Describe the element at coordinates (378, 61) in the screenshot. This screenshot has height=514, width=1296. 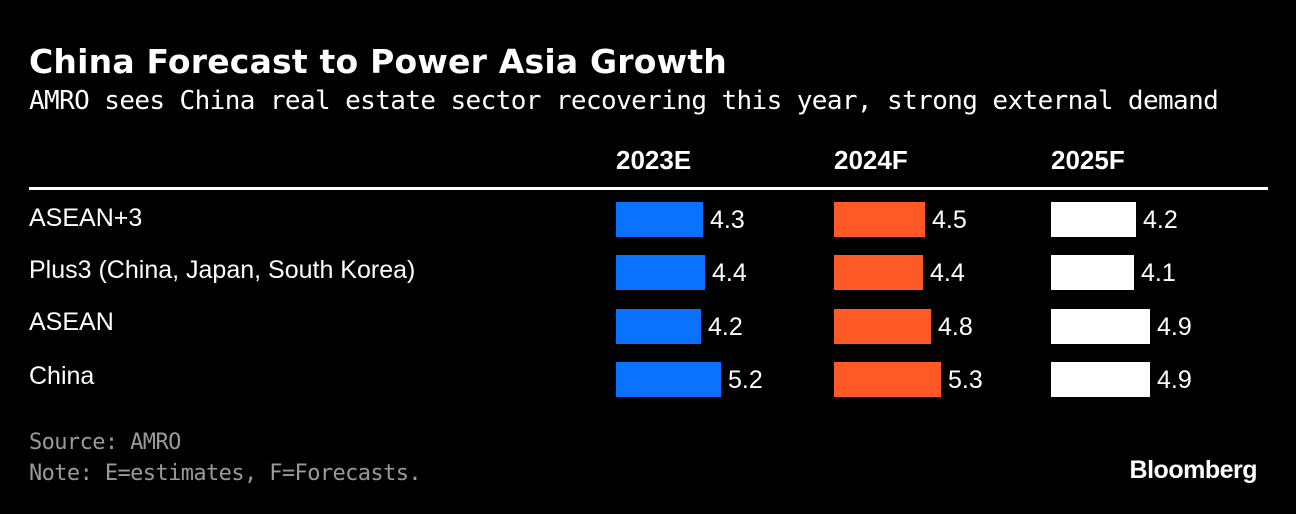
I see `chart-title: China Forecast to Power Asia Growth` at that location.